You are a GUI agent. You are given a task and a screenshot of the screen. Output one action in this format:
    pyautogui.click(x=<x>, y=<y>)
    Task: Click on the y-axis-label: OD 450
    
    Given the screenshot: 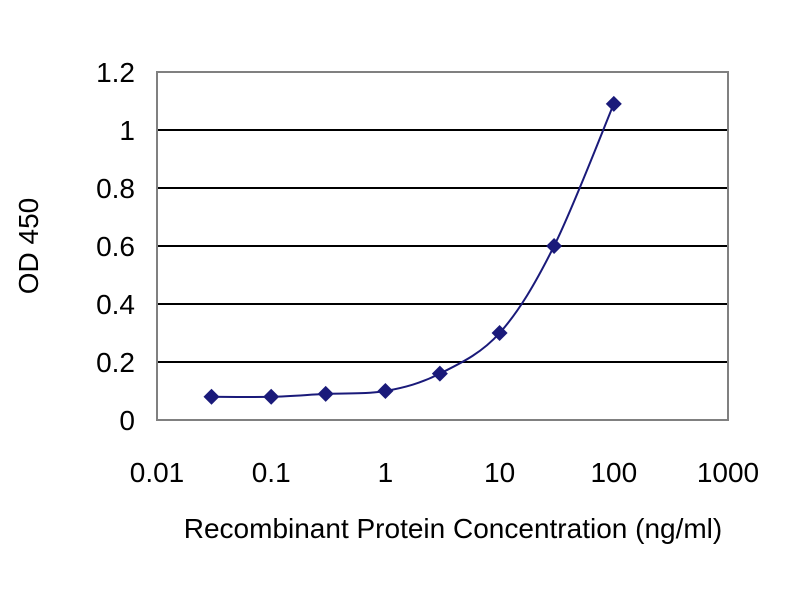 What is the action you would take?
    pyautogui.click(x=28, y=246)
    